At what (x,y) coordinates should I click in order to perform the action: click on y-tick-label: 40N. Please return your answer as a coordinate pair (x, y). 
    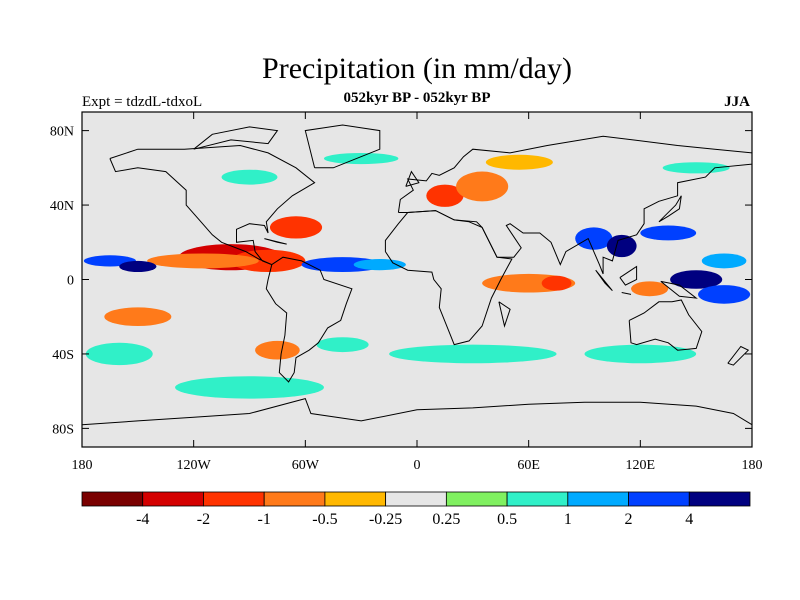
    Looking at the image, I should click on (62, 206).